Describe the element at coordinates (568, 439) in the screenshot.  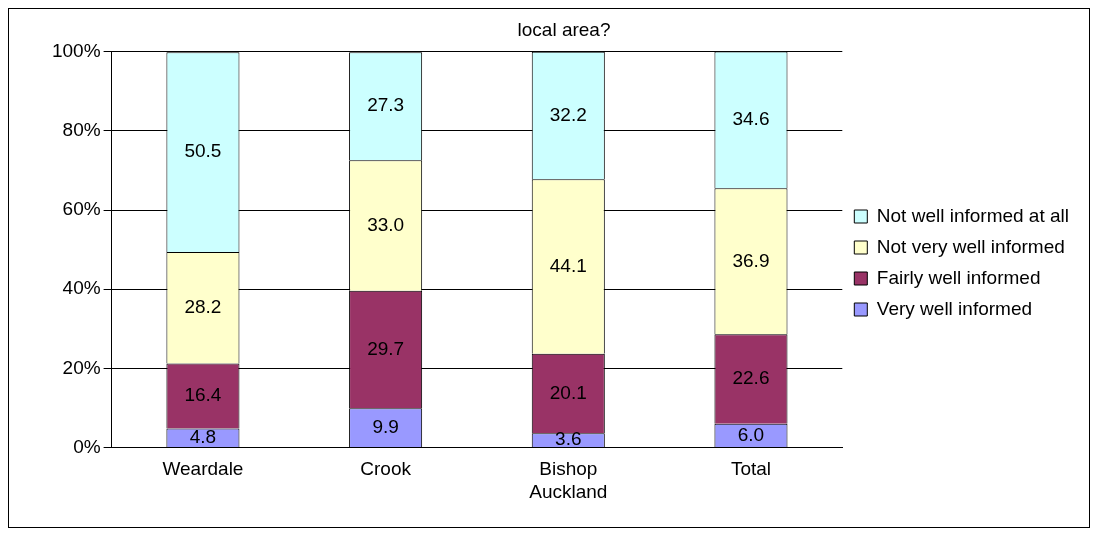
I see `data-label: 3.6` at that location.